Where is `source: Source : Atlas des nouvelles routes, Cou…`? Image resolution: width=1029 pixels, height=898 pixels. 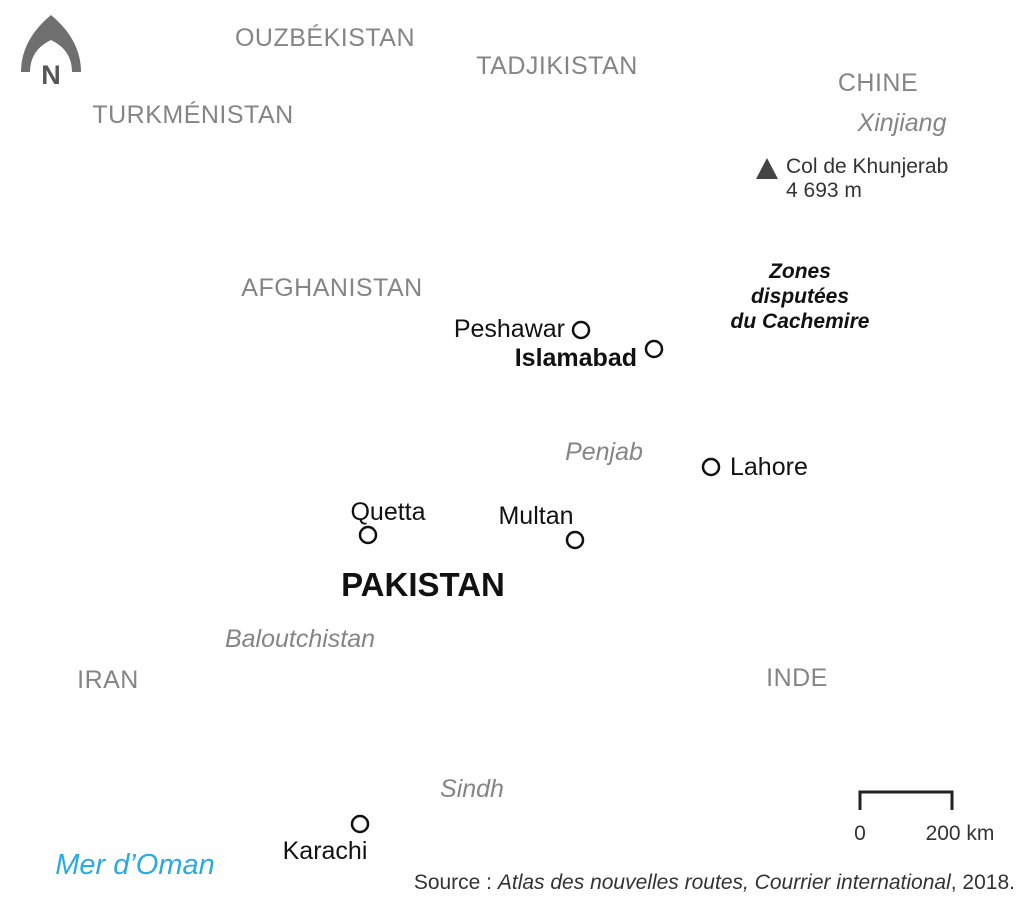 source: Source : Atlas des nouvelles routes, Cou… is located at coordinates (714, 882).